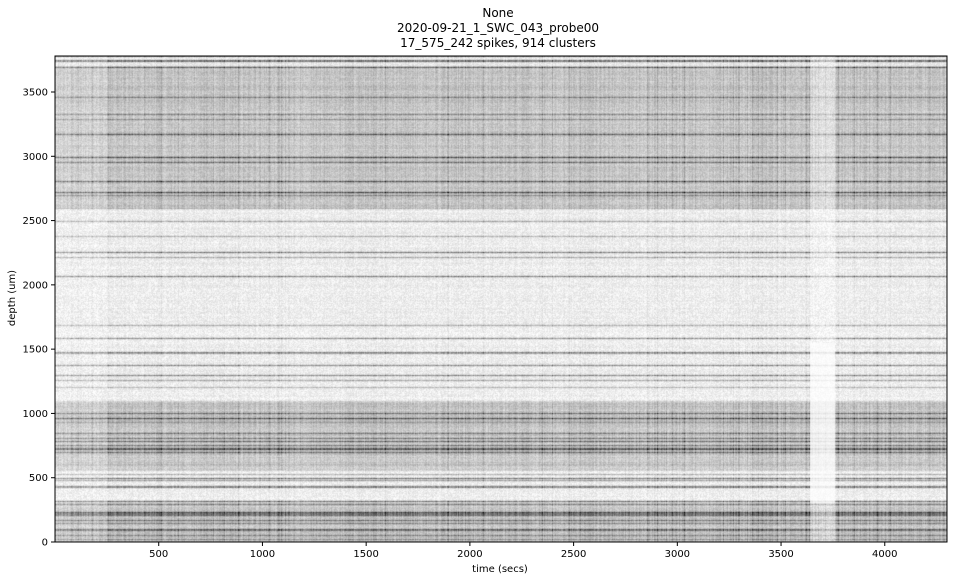  I want to click on x-tick-label: 4000, so click(884, 554).